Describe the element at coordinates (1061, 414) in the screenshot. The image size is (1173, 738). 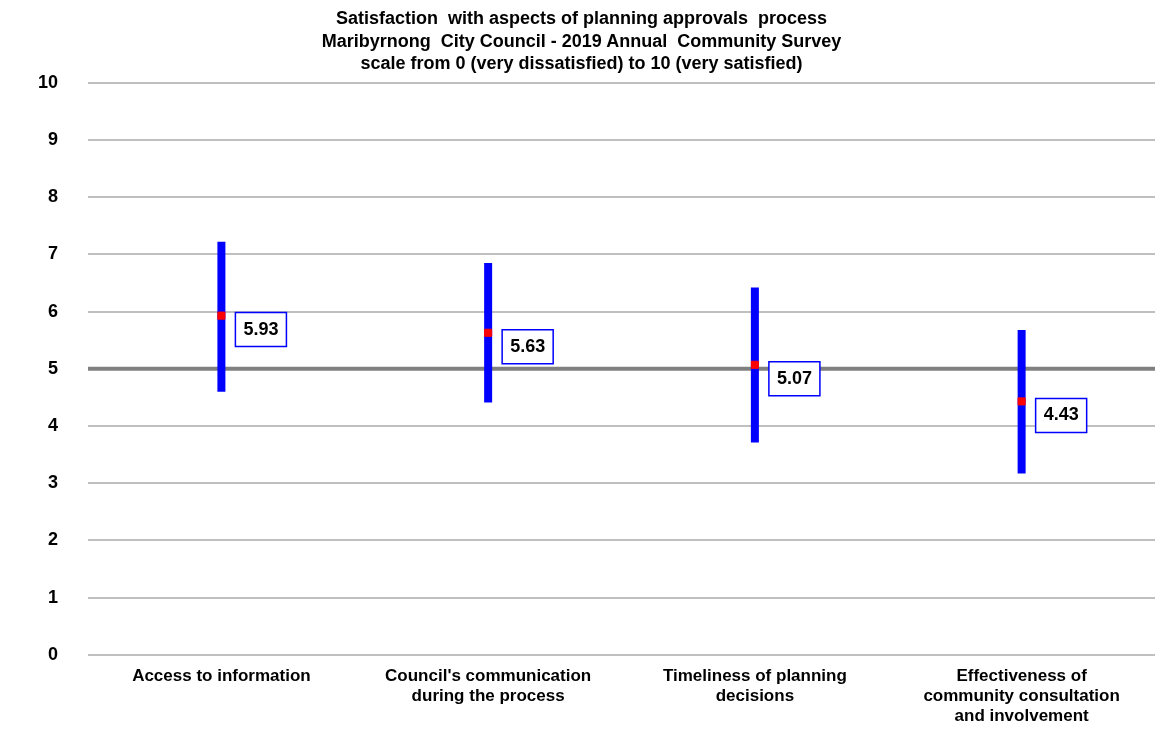
I see `data-label: 4.43` at that location.